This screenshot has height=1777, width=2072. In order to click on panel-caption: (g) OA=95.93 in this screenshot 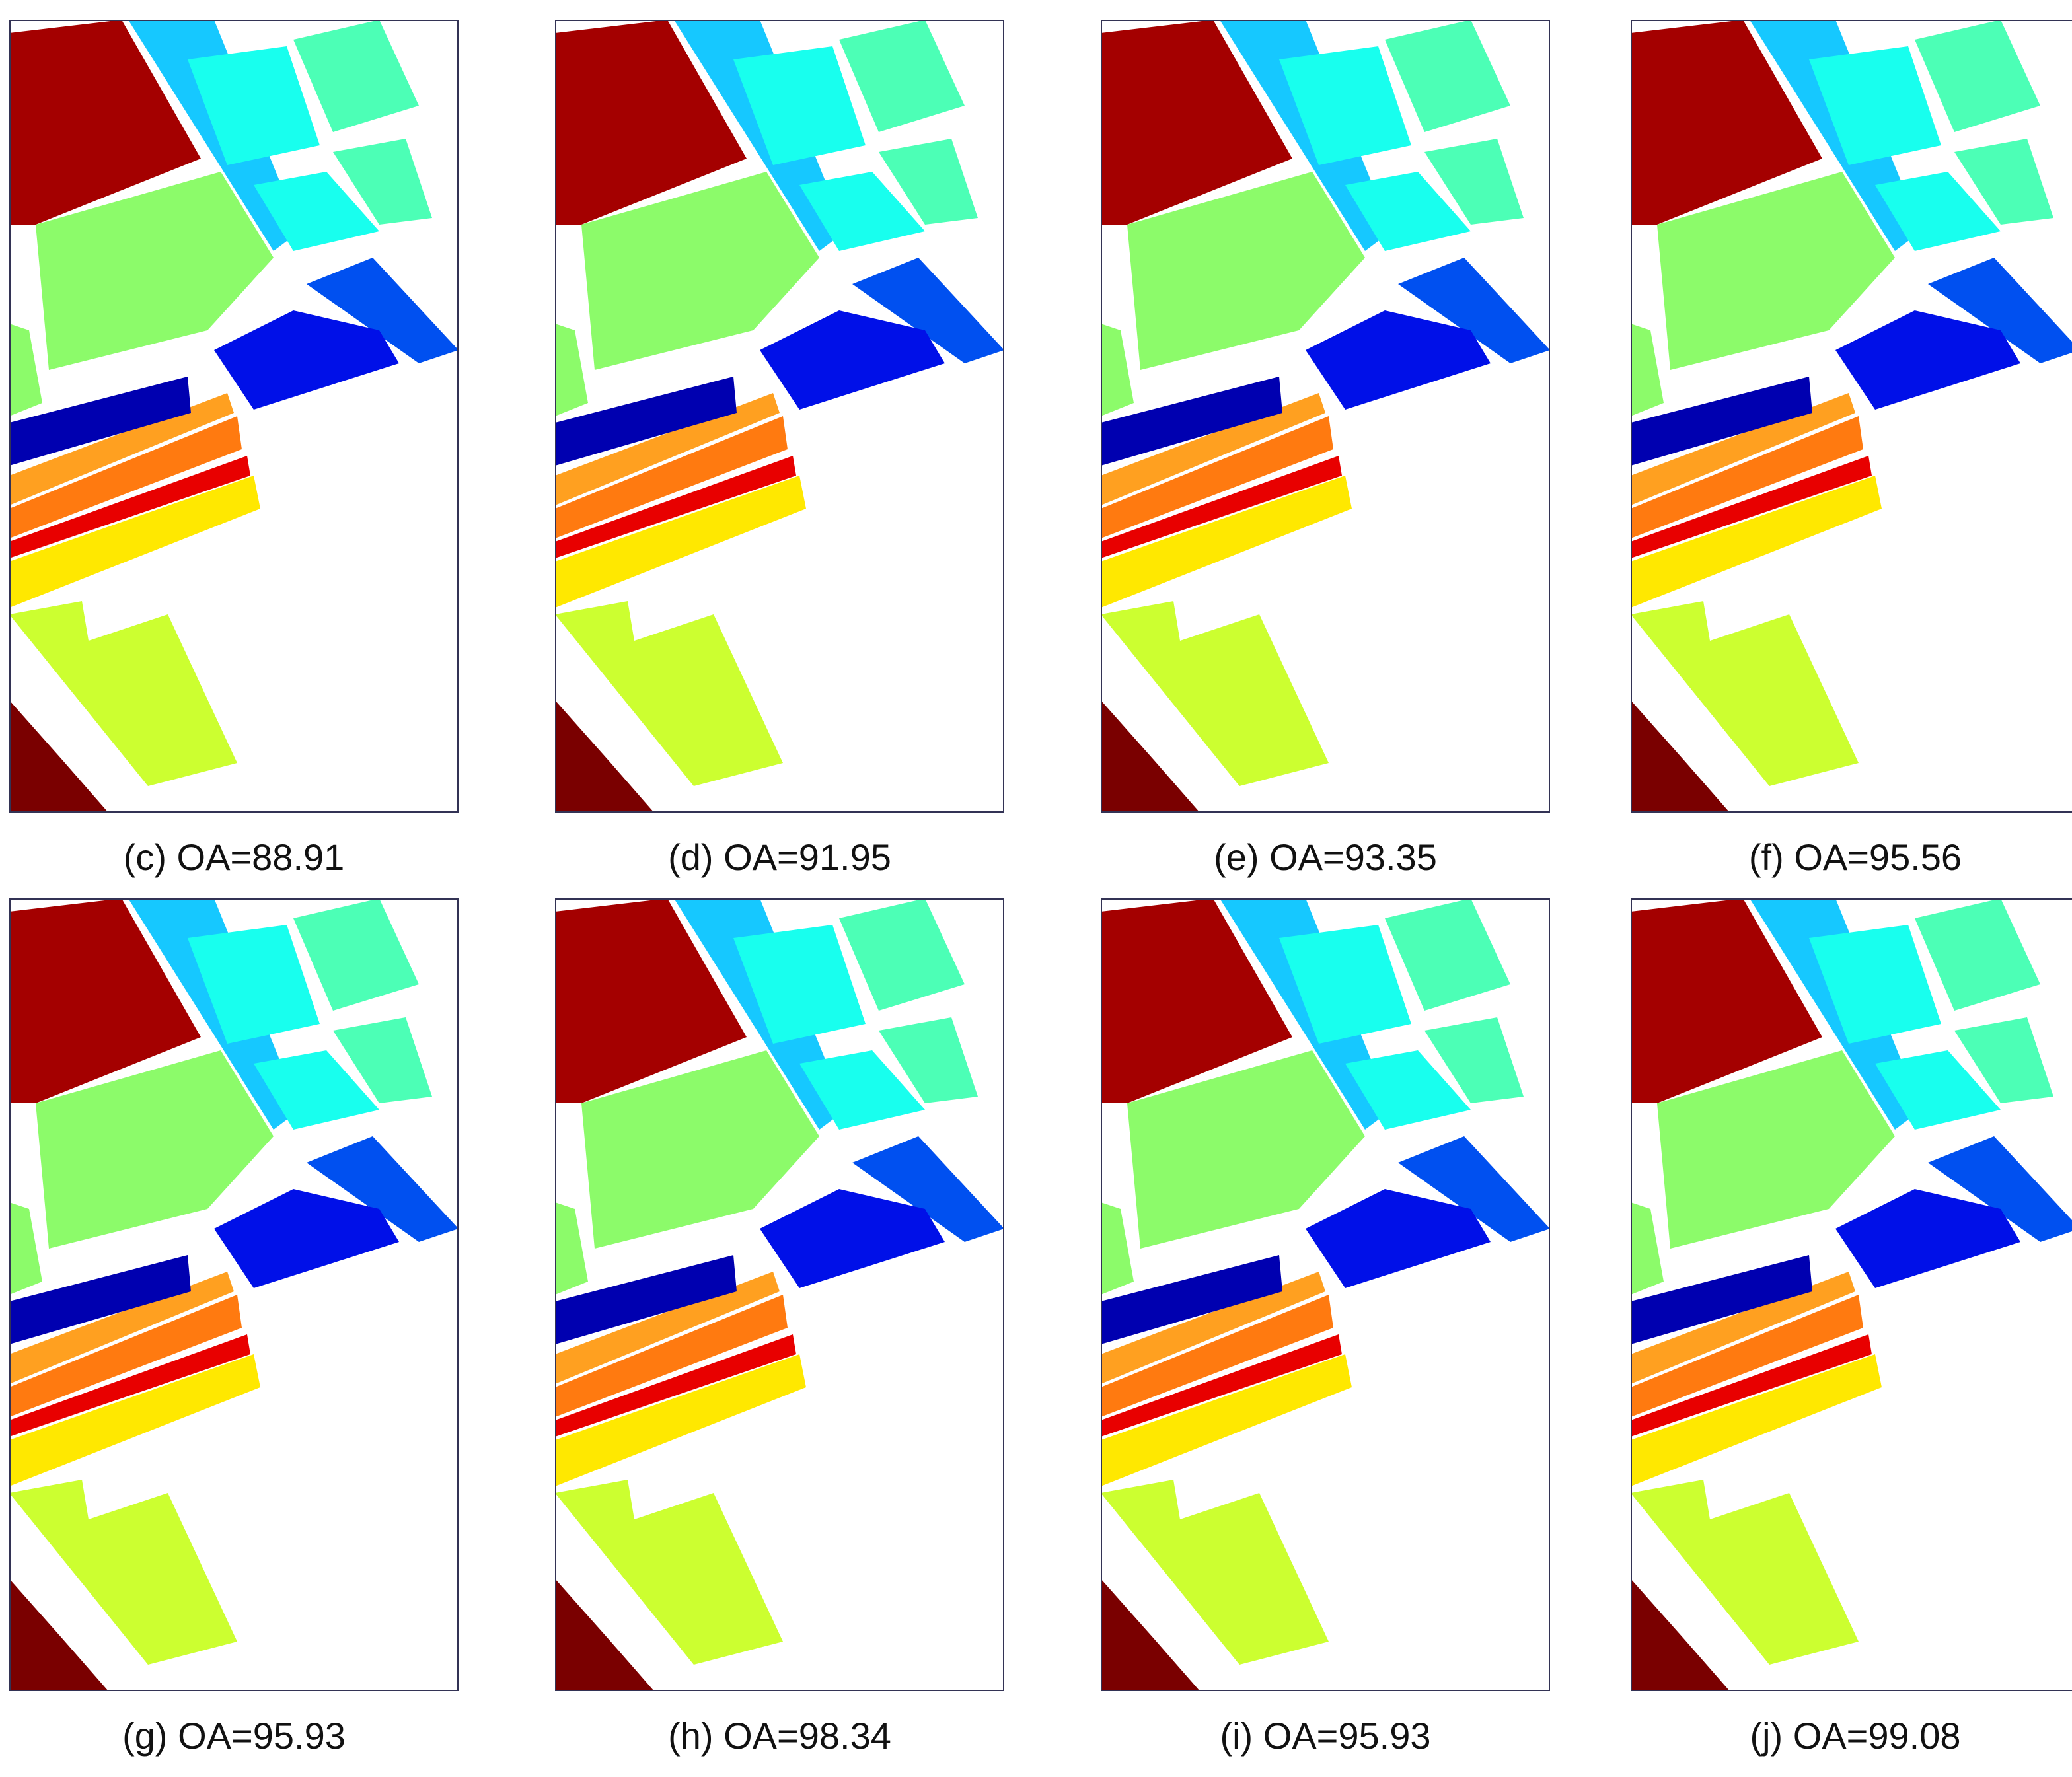, I will do `click(234, 1736)`.